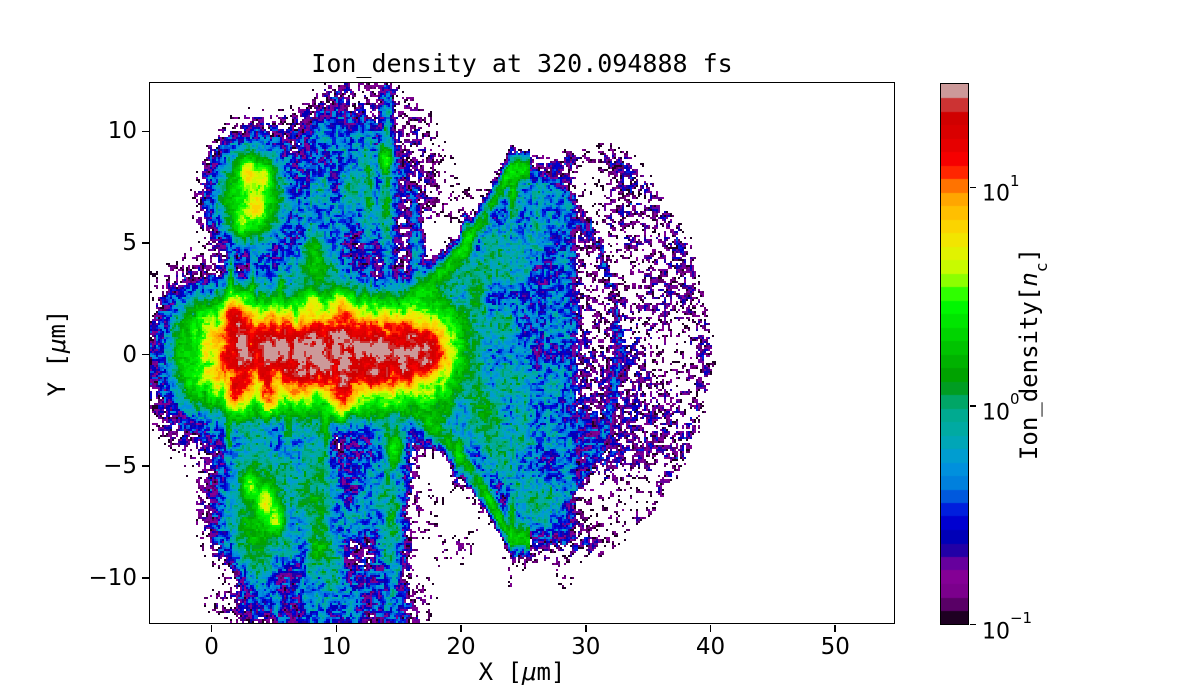  What do you see at coordinates (336, 647) in the screenshot?
I see `x-tick-label: 10` at bounding box center [336, 647].